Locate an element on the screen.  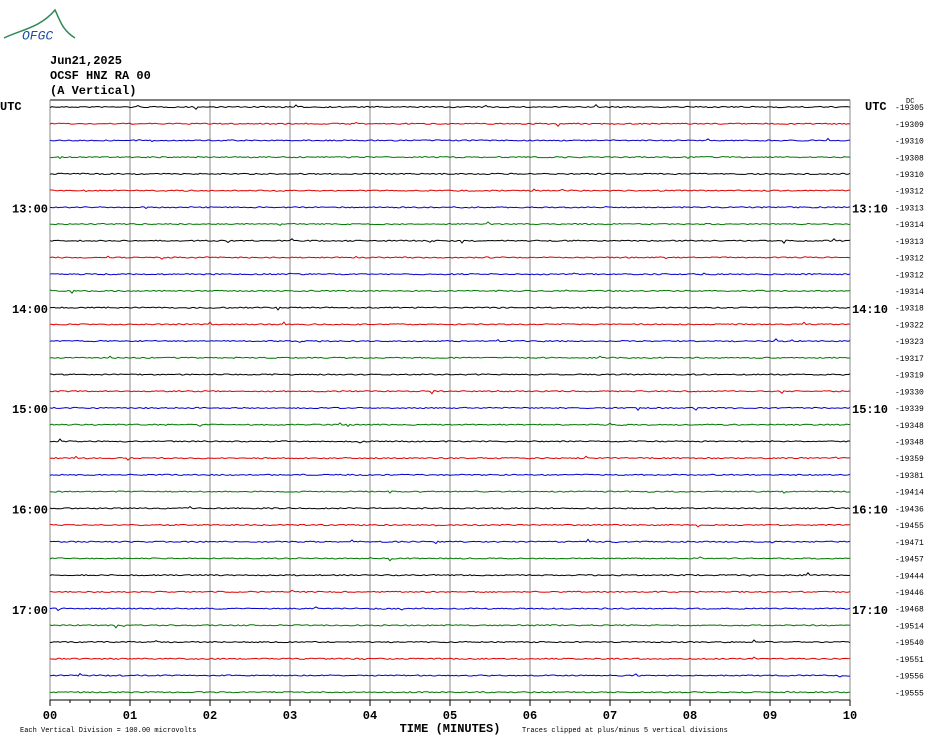
station: OCSF HNZ RA 00 is located at coordinates (100, 76).